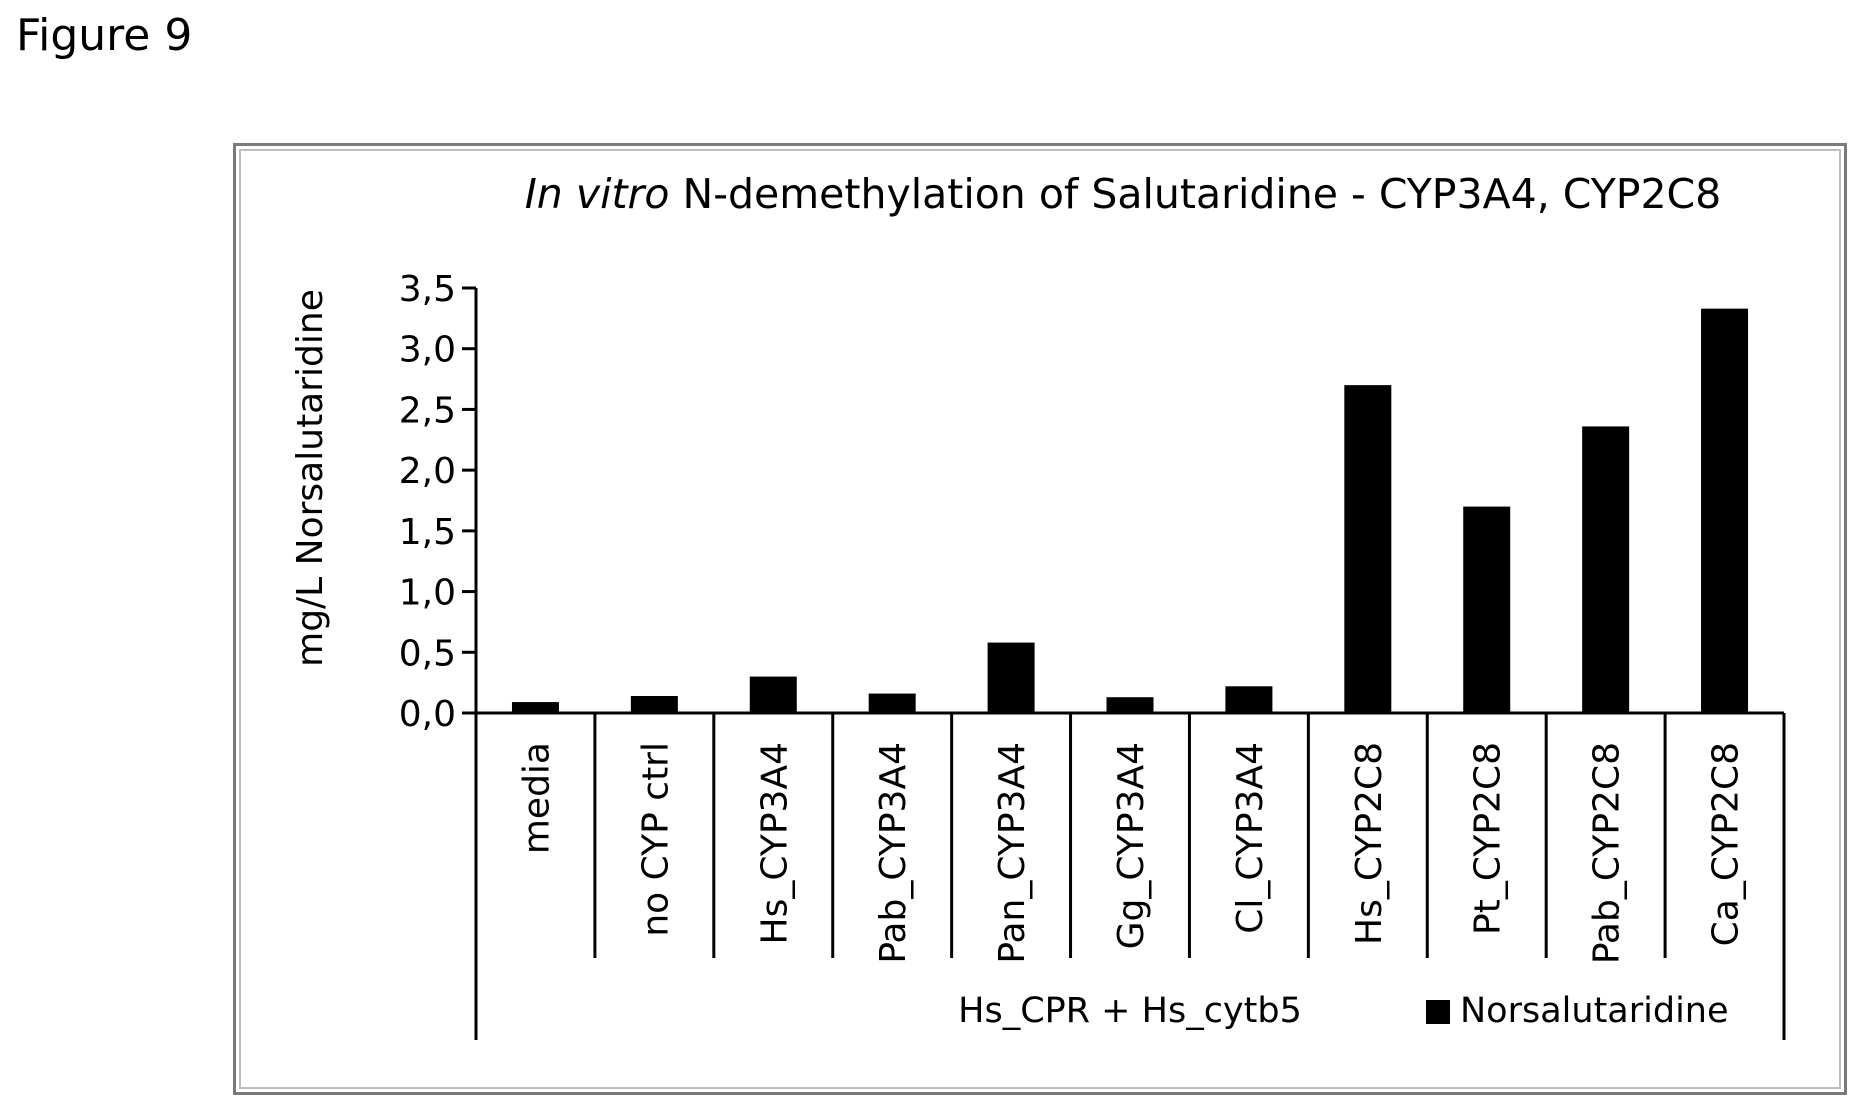  Describe the element at coordinates (1012, 853) in the screenshot. I see `x-tick-label: Pan_CYP3A4` at that location.